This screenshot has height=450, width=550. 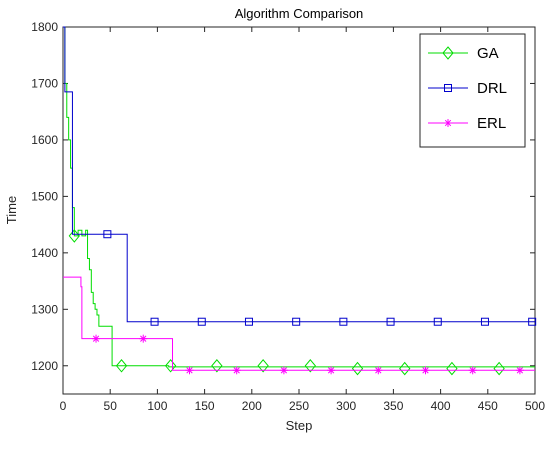 What do you see at coordinates (299, 425) in the screenshot?
I see `x-axis-label: Step` at bounding box center [299, 425].